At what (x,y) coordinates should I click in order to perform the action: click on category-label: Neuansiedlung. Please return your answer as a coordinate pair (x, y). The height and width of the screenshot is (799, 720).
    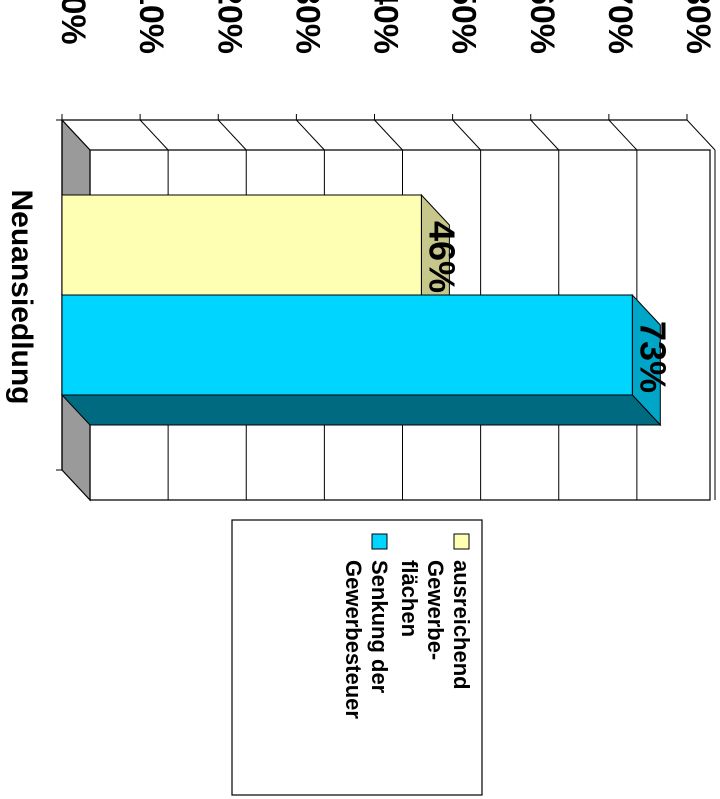
    Looking at the image, I should click on (21, 296).